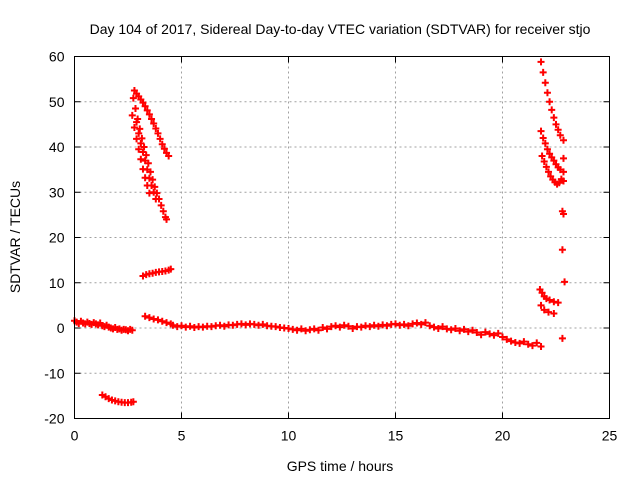  What do you see at coordinates (57, 102) in the screenshot?
I see `y-tick-label: 50` at bounding box center [57, 102].